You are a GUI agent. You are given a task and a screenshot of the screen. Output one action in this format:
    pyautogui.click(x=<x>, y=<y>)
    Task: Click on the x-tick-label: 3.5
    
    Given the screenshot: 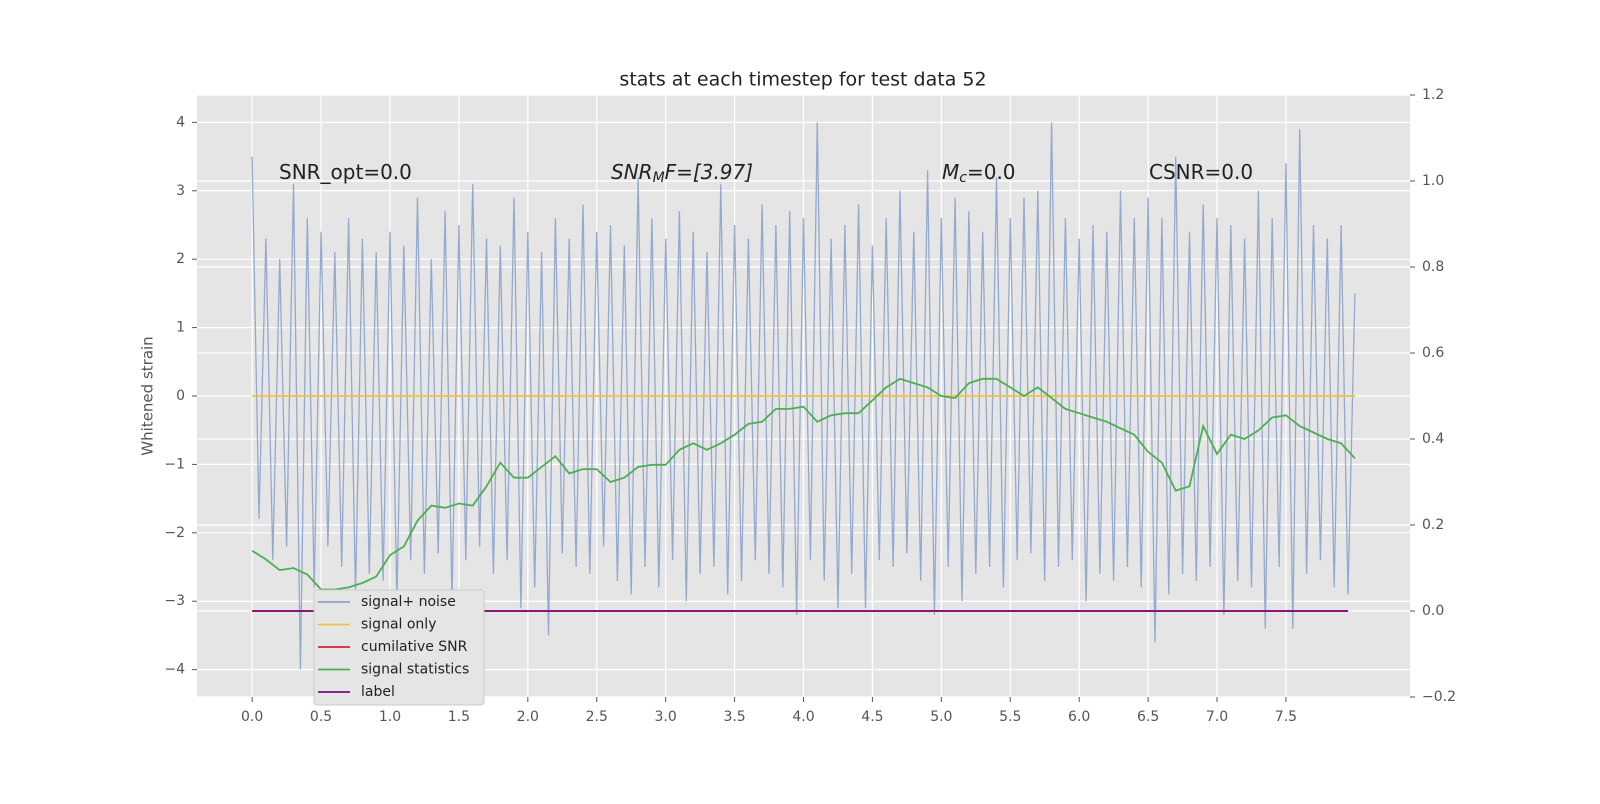 What is the action you would take?
    pyautogui.click(x=734, y=717)
    